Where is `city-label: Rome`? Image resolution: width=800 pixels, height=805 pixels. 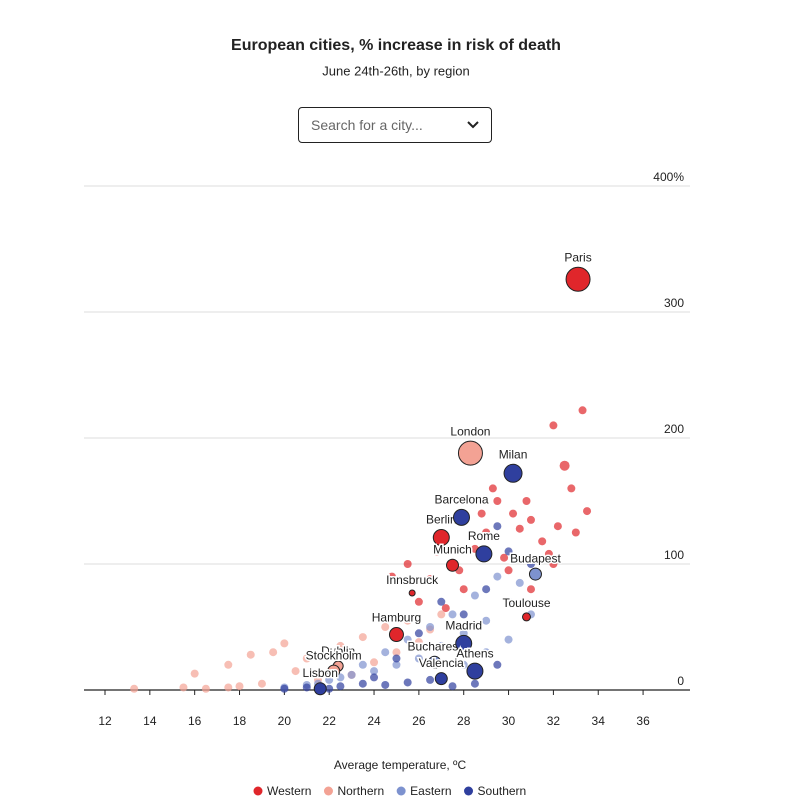
city-label: Rome is located at coordinates (484, 536).